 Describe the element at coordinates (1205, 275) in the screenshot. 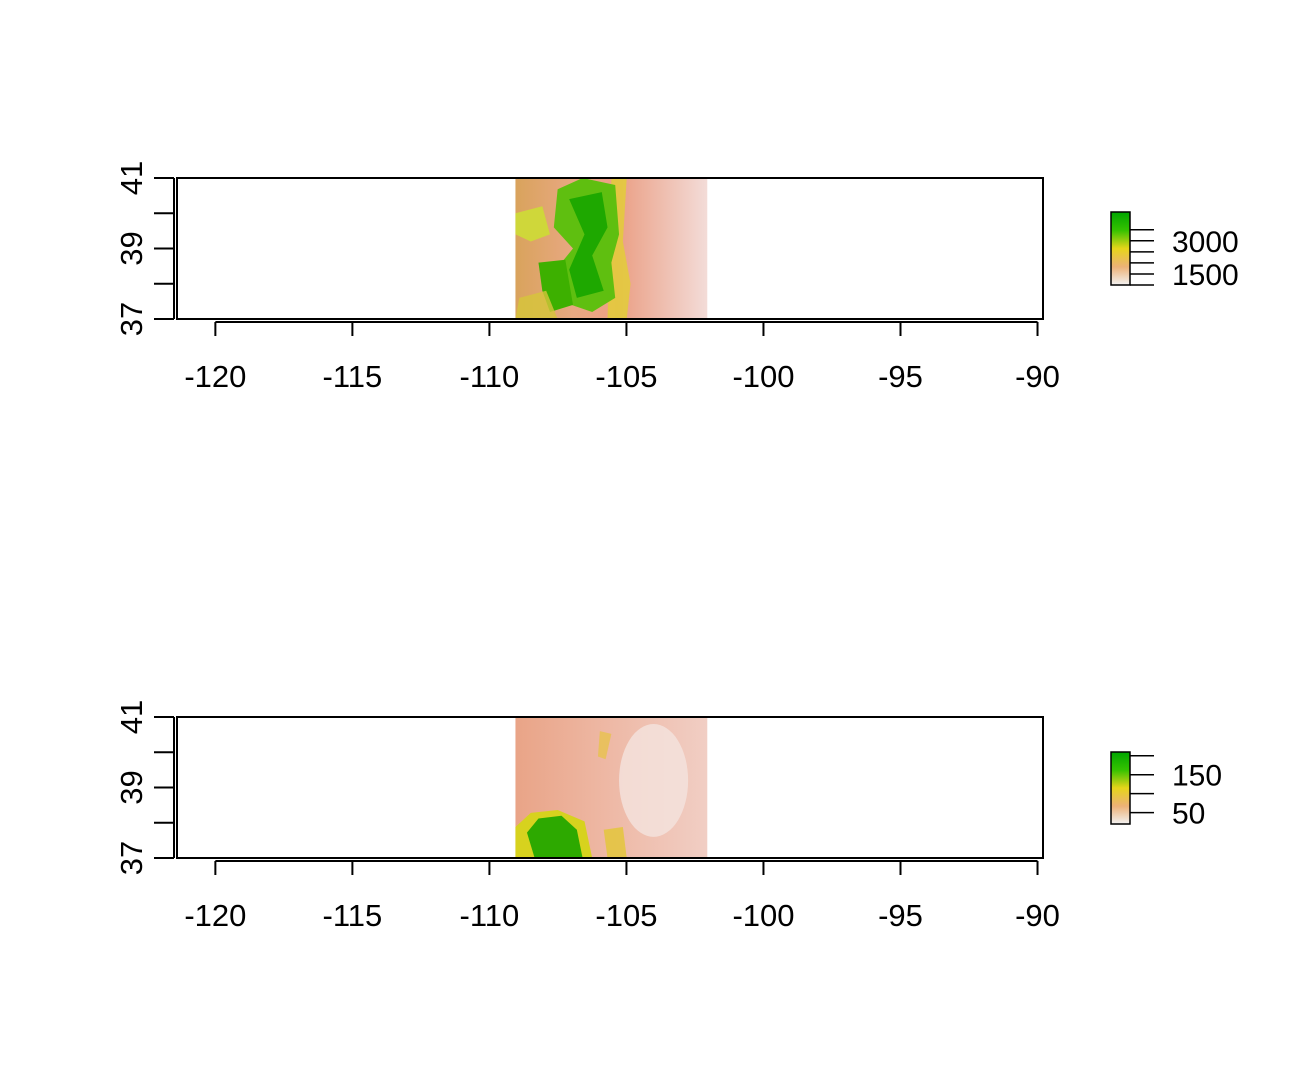

I see `legend-tick-label: 1500` at that location.